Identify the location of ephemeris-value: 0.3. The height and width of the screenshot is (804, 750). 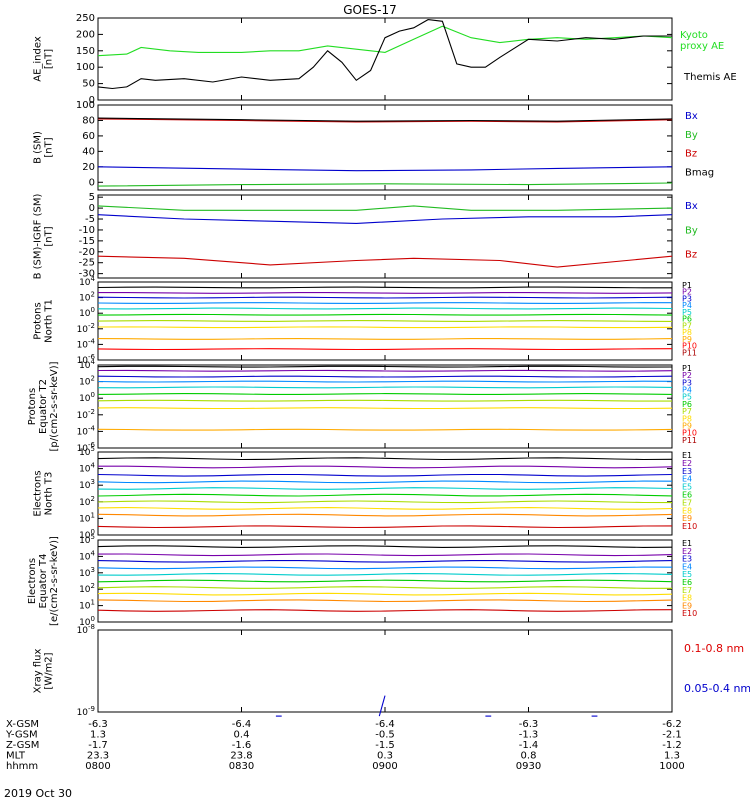
(385, 756).